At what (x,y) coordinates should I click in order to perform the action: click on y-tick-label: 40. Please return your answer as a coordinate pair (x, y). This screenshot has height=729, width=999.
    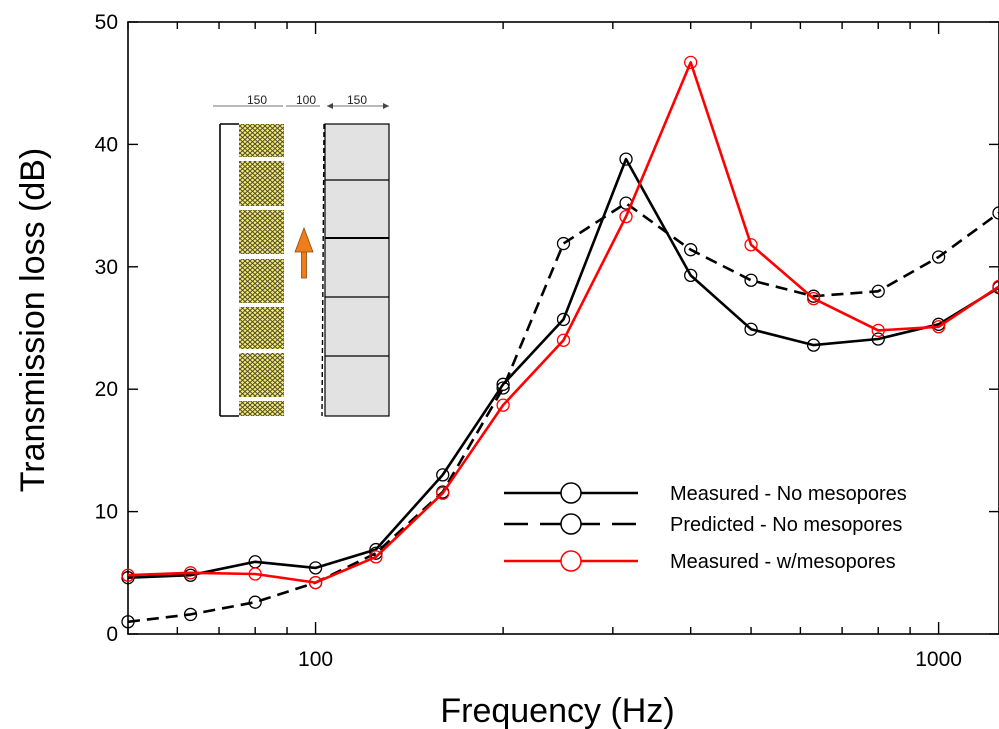
    Looking at the image, I should click on (106, 144).